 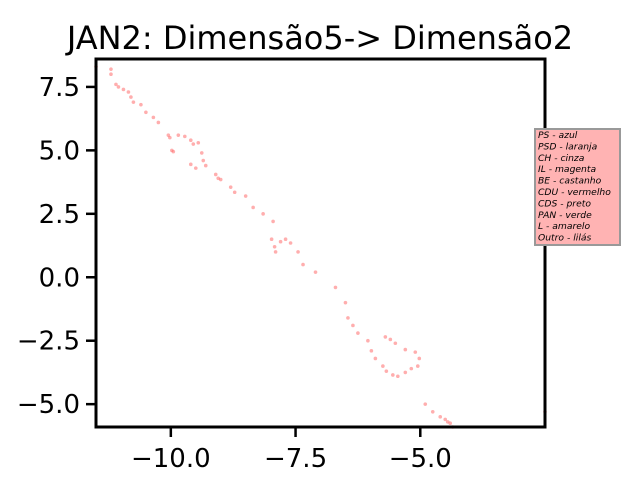 What do you see at coordinates (48, 342) in the screenshot?
I see `y-tick-label: −2.5` at bounding box center [48, 342].